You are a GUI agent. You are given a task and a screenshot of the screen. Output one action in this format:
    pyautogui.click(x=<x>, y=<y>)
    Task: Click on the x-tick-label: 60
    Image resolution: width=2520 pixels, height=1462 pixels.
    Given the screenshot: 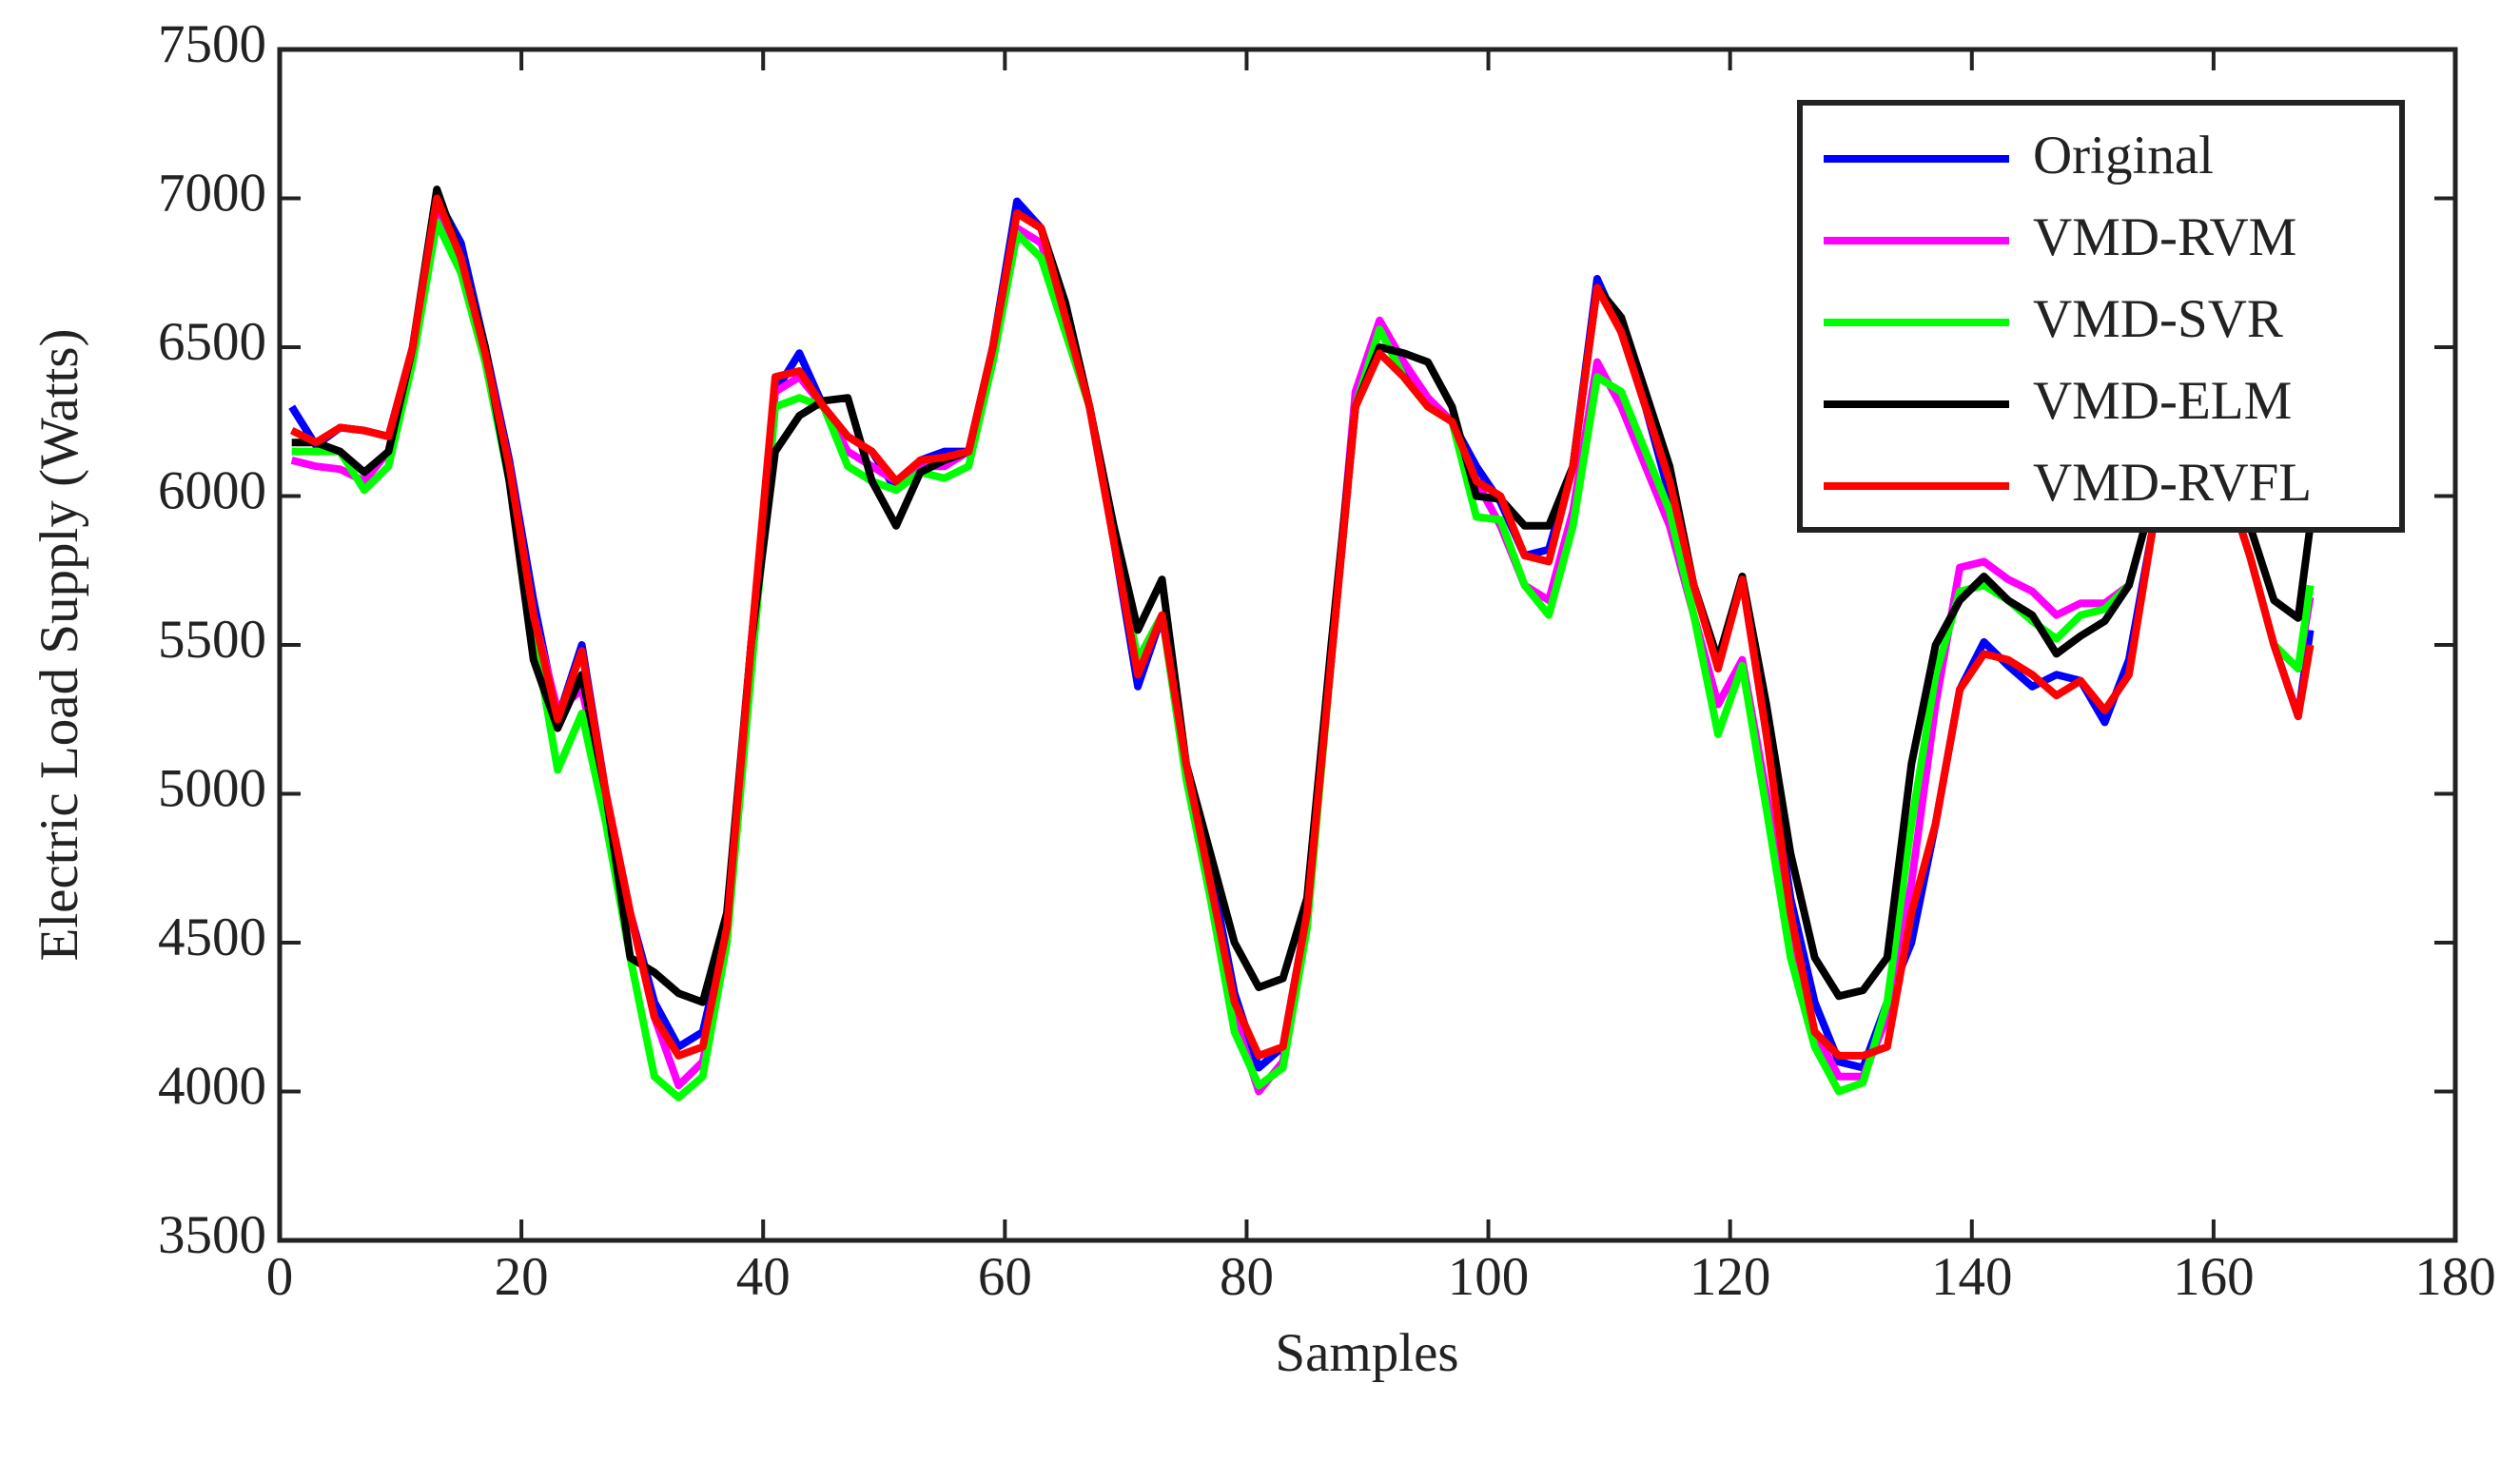 What is the action you would take?
    pyautogui.click(x=1005, y=1277)
    